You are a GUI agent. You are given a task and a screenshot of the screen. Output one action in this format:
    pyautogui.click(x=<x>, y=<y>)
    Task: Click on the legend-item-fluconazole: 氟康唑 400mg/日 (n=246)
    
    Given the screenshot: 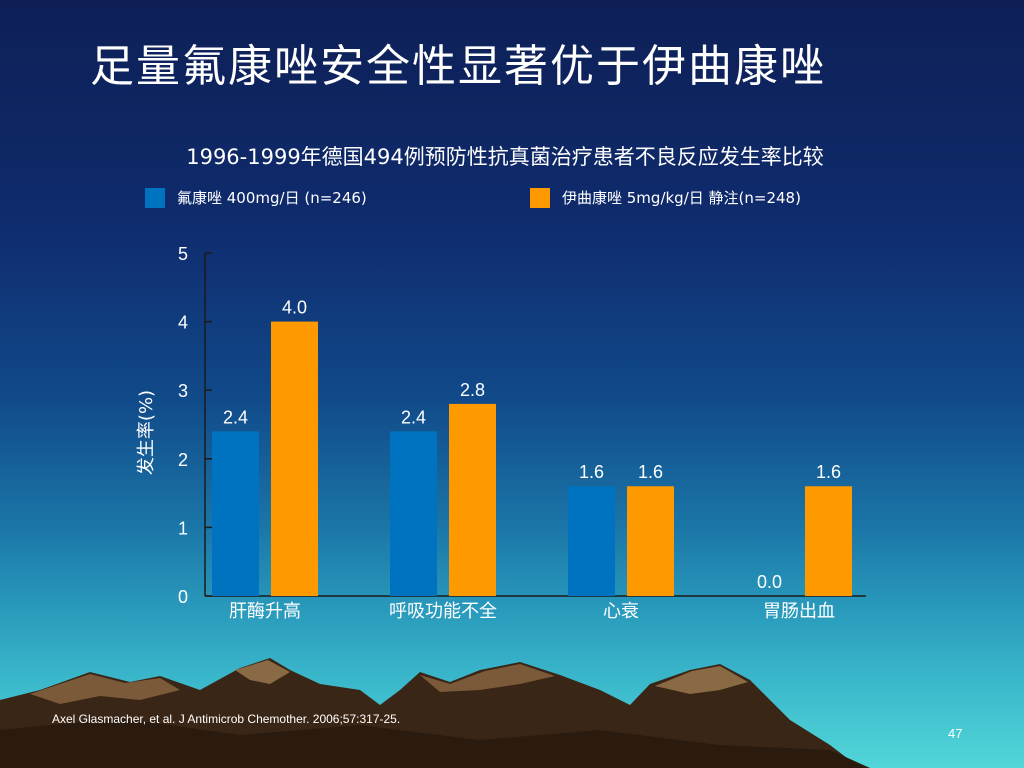 What is the action you would take?
    pyautogui.click(x=256, y=197)
    